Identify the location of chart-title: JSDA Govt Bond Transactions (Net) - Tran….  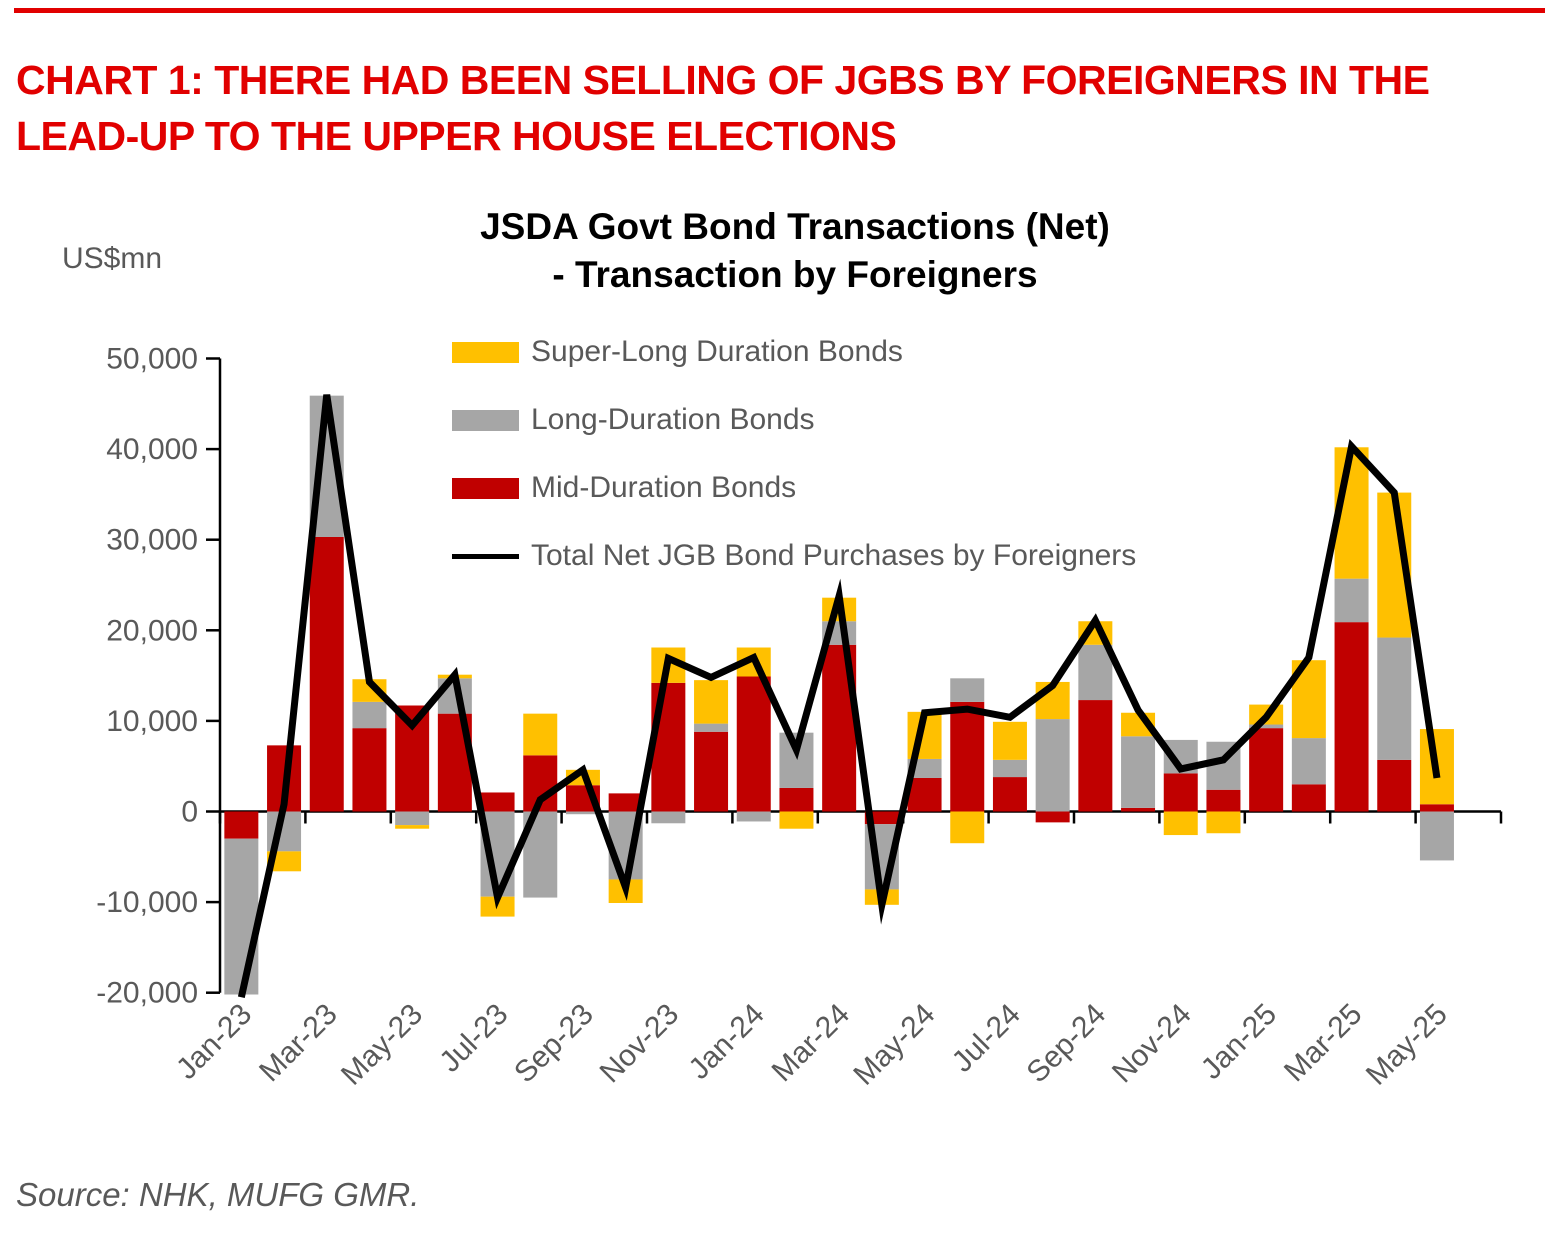
(795, 251).